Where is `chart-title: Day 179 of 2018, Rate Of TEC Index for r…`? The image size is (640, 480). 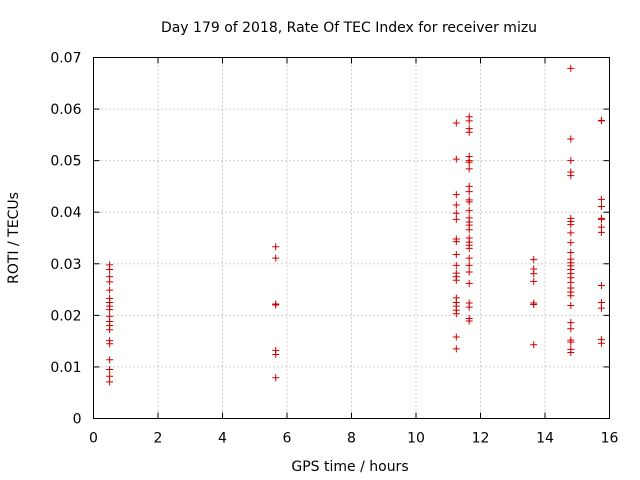 chart-title: Day 179 of 2018, Rate Of TEC Index for r… is located at coordinates (349, 28).